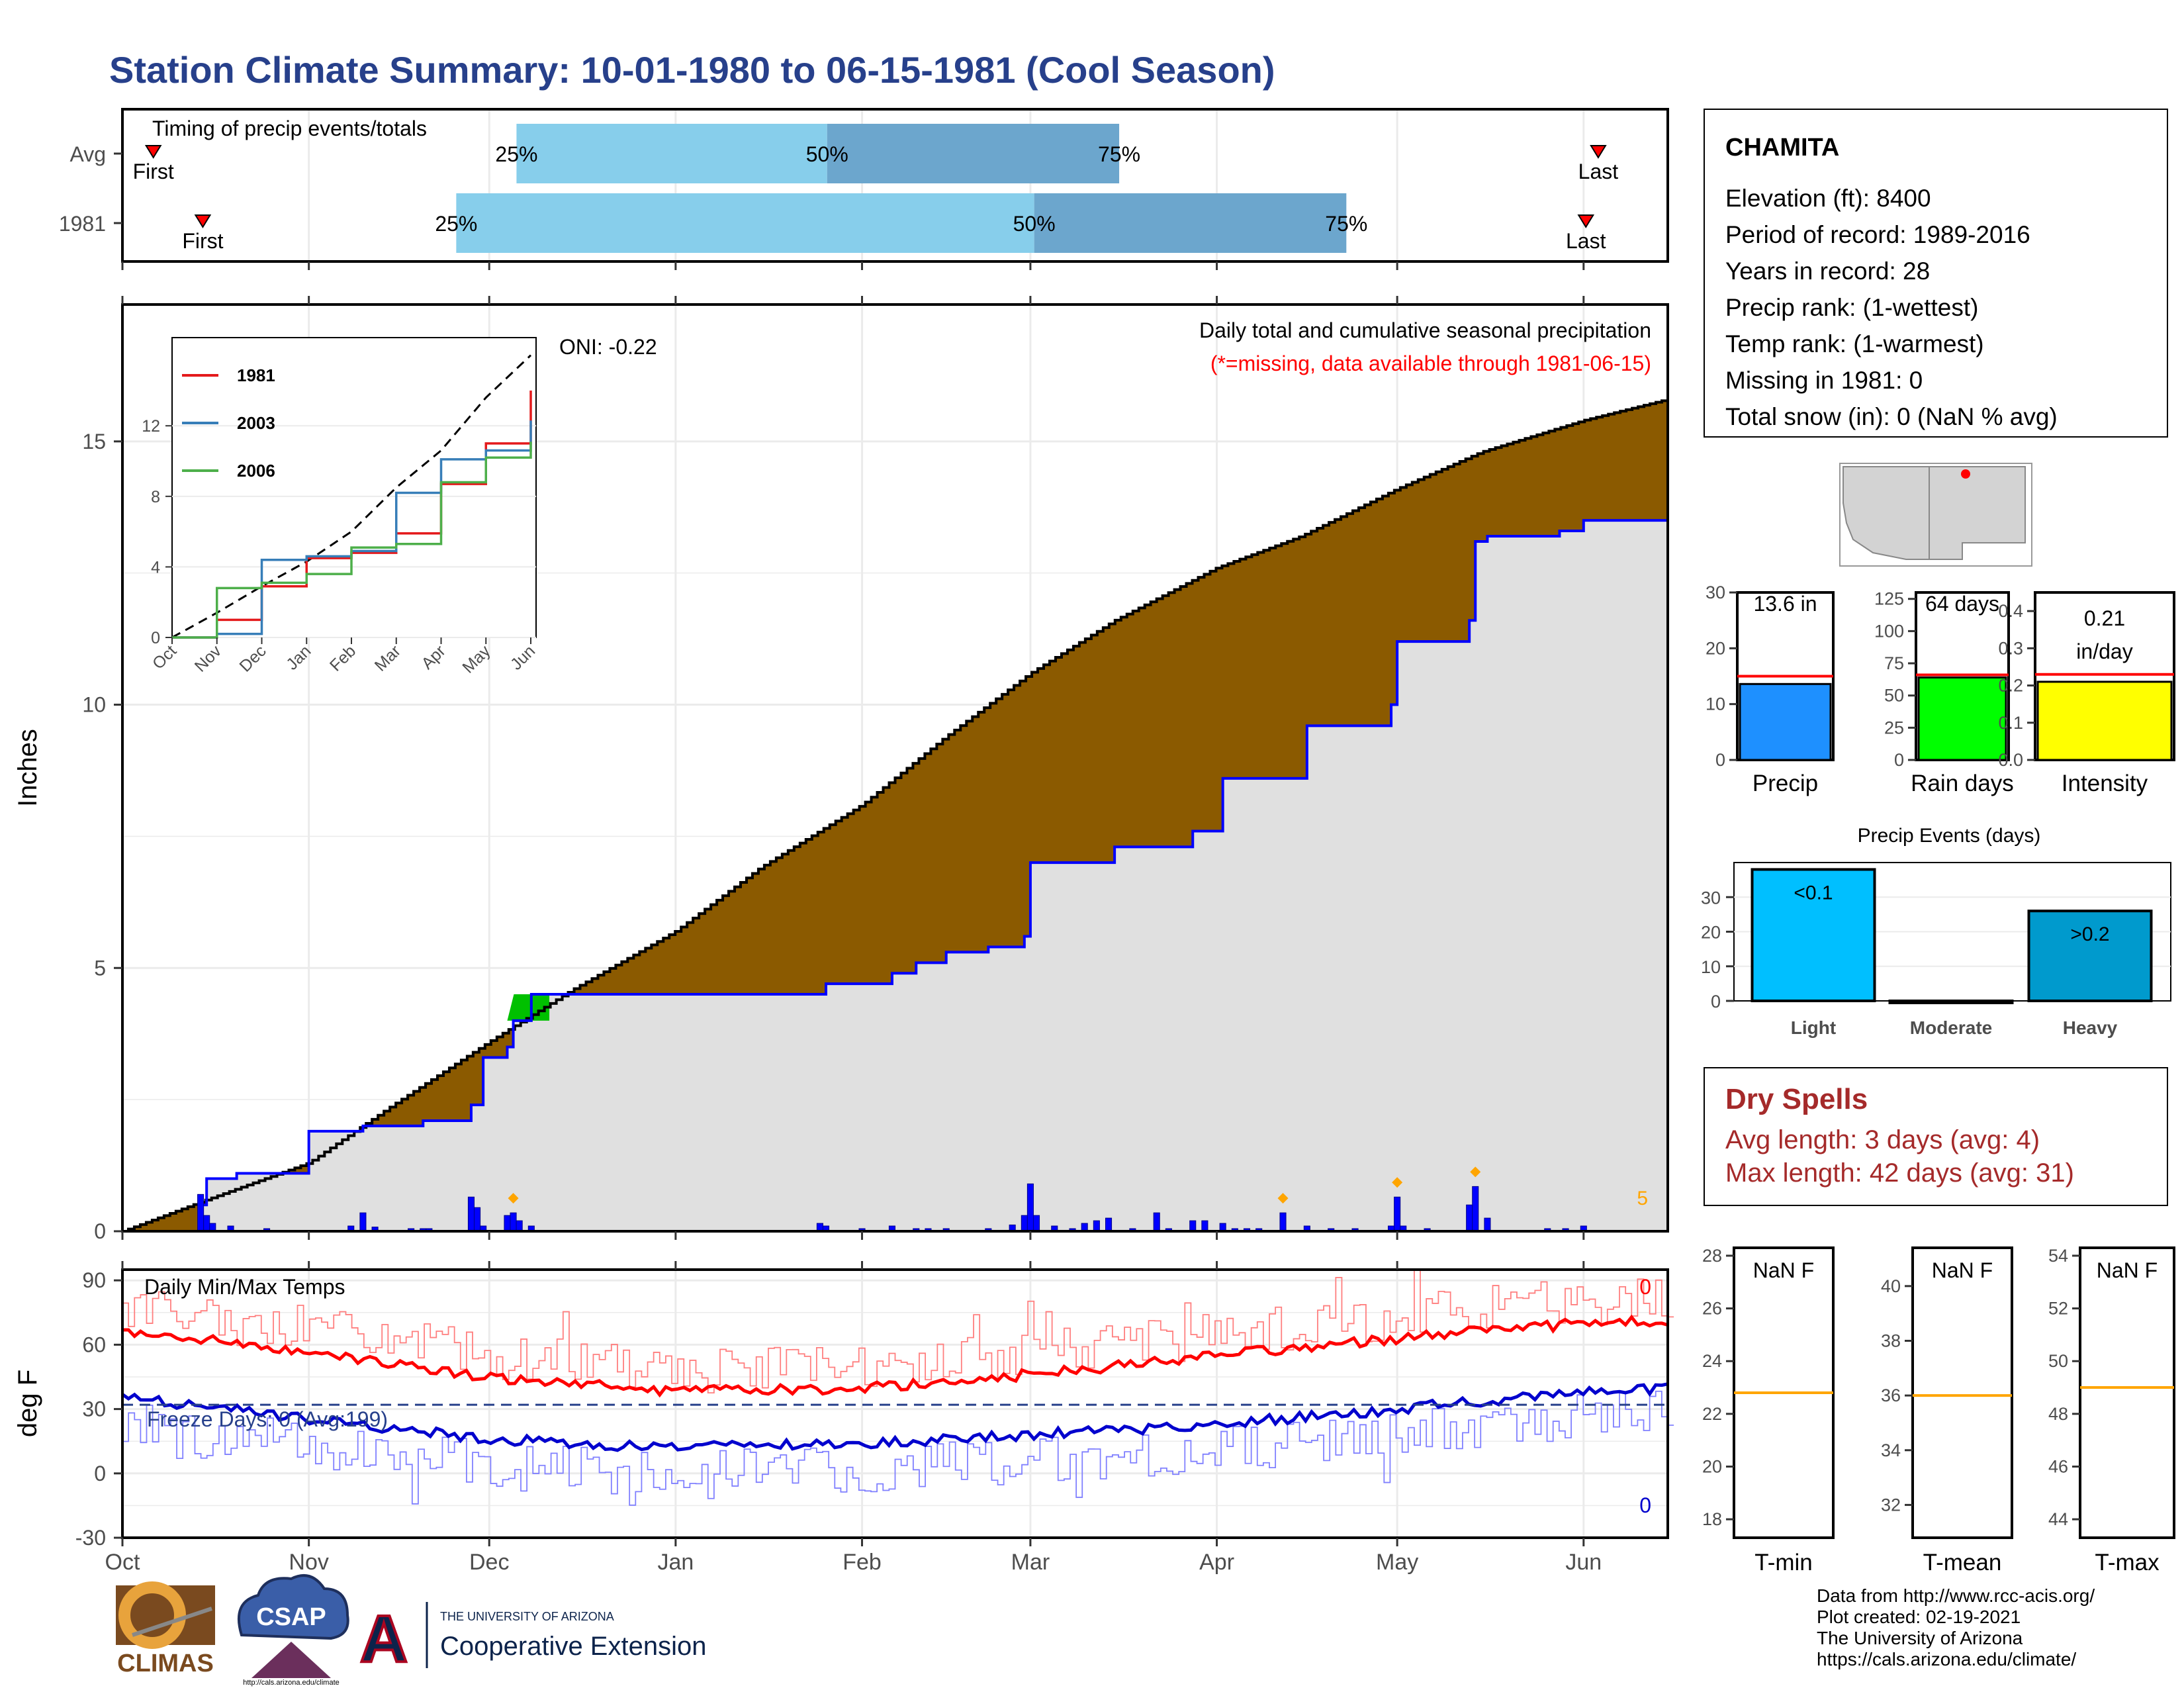 This screenshot has width=2184, height=1688. What do you see at coordinates (2011, 648) in the screenshot?
I see `summary-bar-tick-label: 0.3` at bounding box center [2011, 648].